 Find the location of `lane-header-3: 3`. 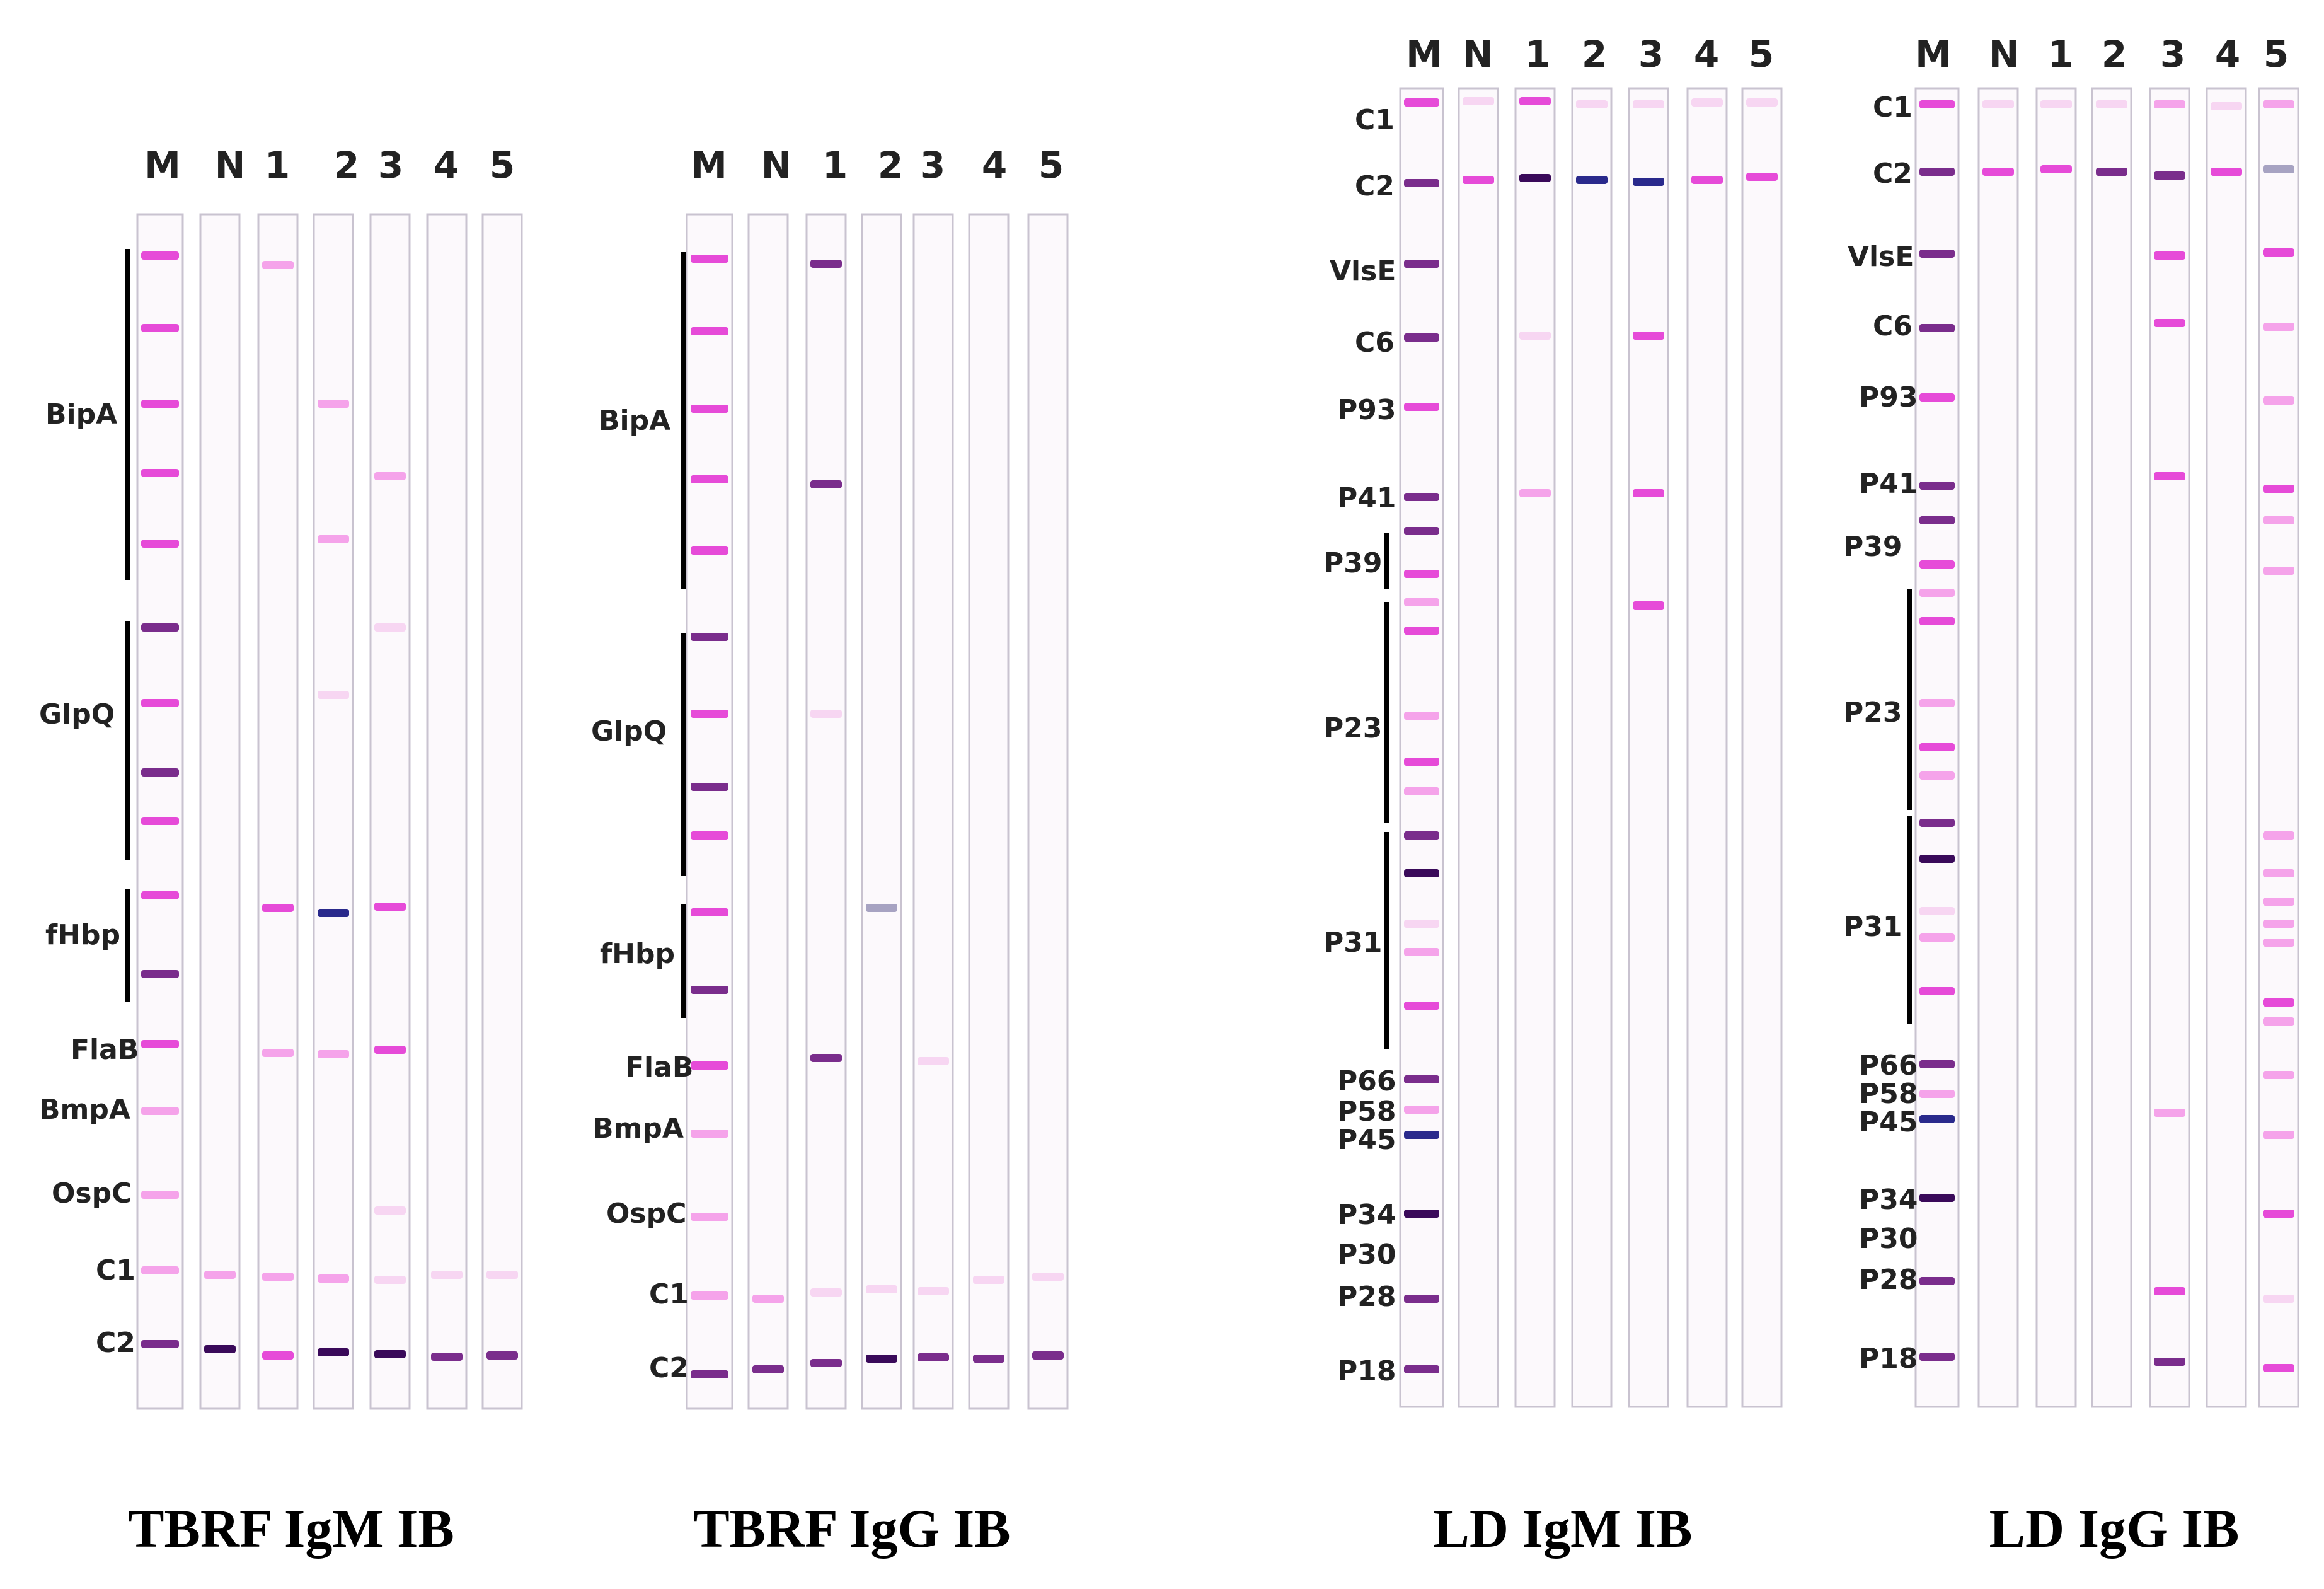

lane-header-3: 3 is located at coordinates (391, 165).